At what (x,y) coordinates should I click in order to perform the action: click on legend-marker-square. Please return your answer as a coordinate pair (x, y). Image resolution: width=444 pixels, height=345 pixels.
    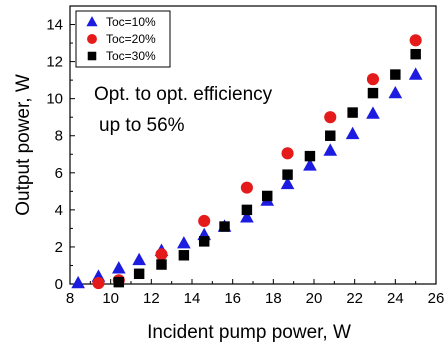
    Looking at the image, I should click on (92, 56).